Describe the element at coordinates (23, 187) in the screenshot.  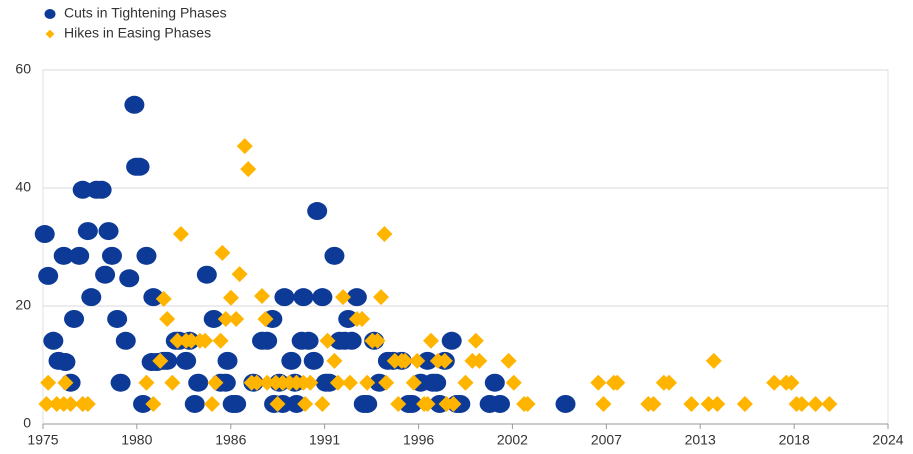
I see `y-tick-label: 40` at that location.